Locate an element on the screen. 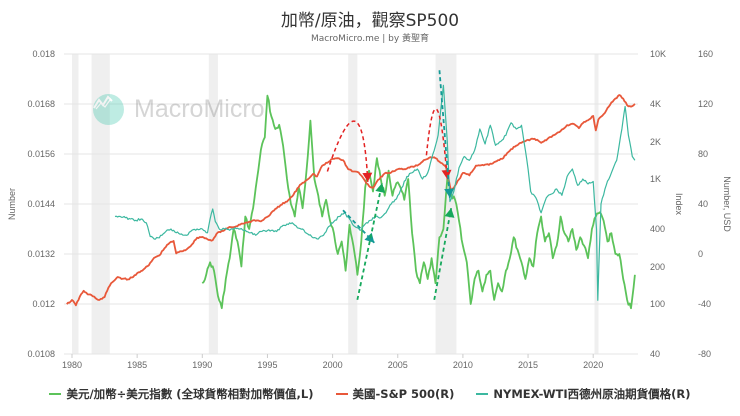 This screenshot has height=416, width=740. index-axis-tick: 100 is located at coordinates (657, 304).